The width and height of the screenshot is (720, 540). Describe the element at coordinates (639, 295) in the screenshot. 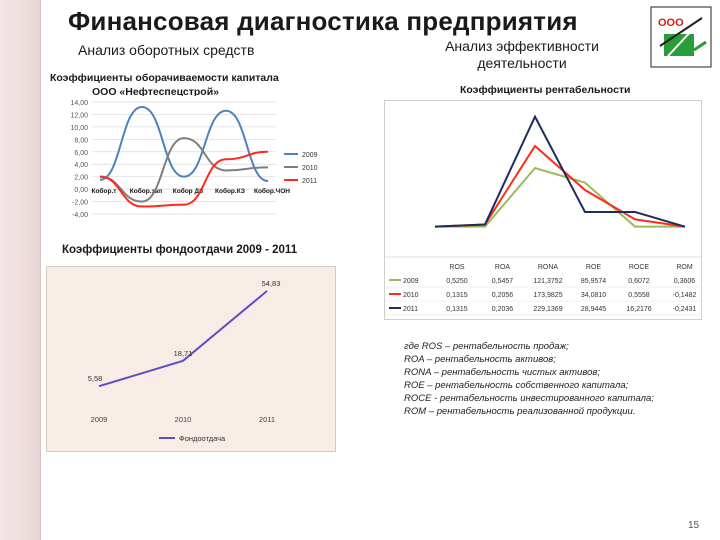

I see `table-cell: 0,5558` at that location.